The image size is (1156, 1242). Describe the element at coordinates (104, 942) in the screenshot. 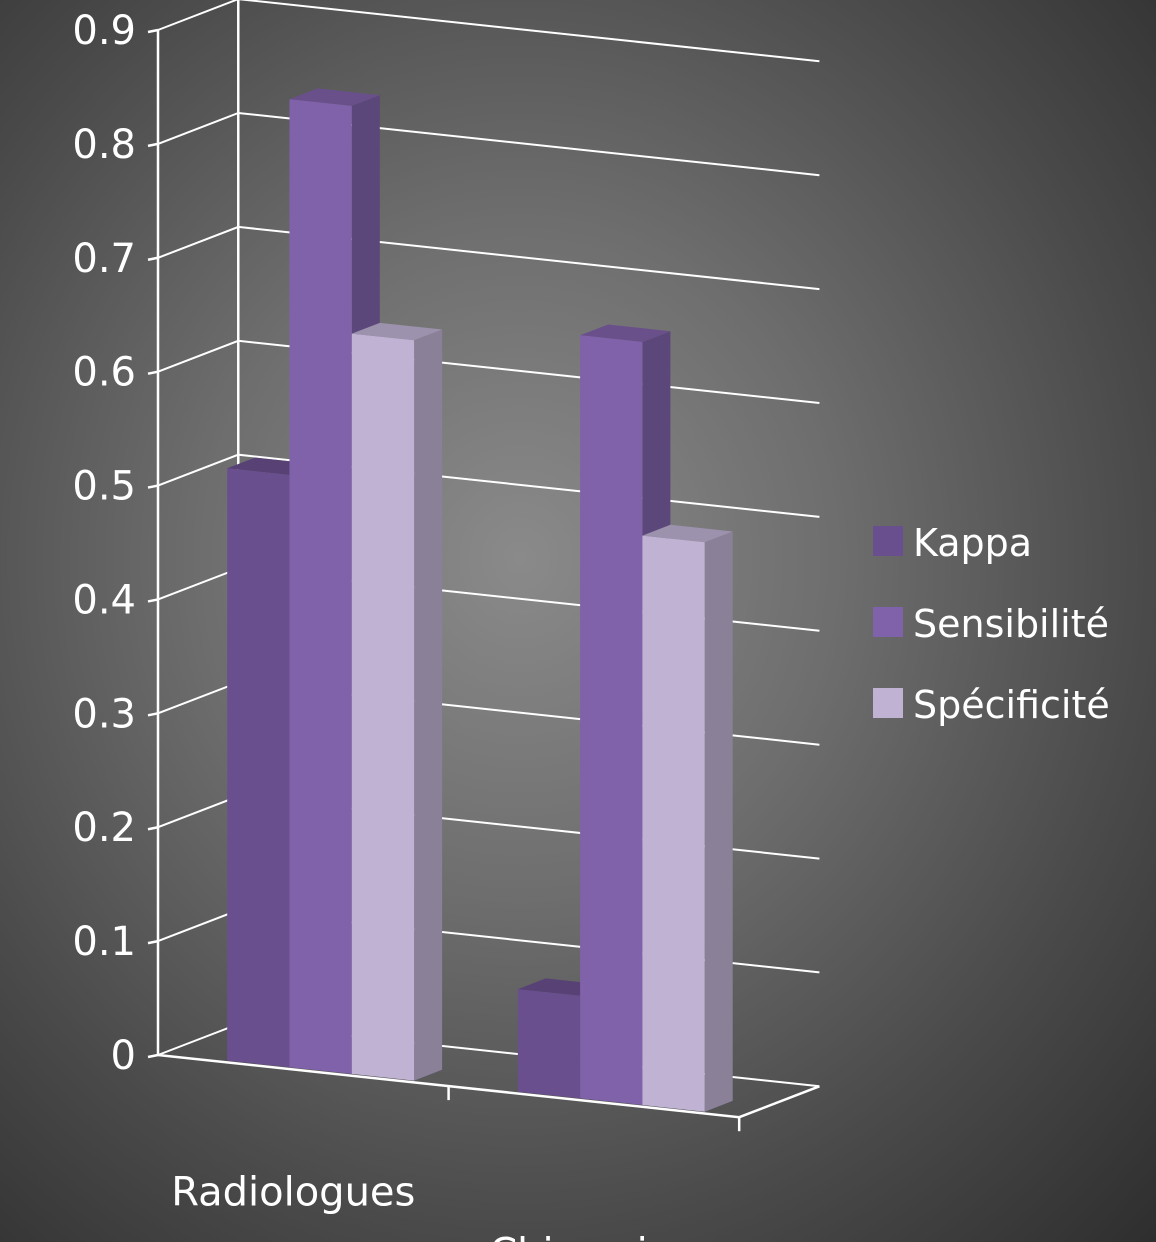

I see `y-tick-label: 0.1` at that location.